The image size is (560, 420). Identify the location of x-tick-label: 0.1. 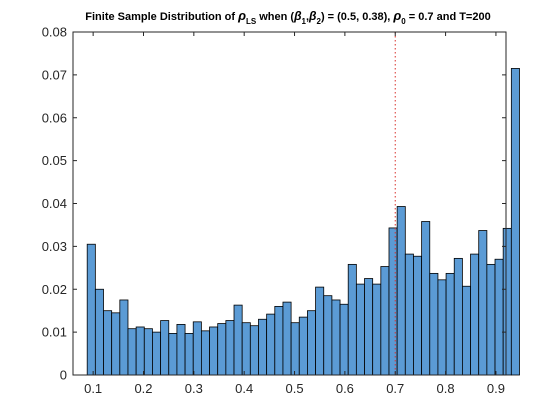
(93, 388).